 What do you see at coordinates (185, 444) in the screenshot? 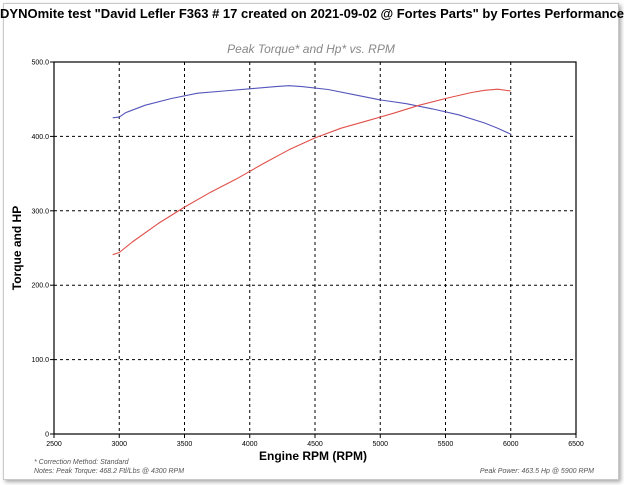
I see `x-tick-label: 3500` at bounding box center [185, 444].